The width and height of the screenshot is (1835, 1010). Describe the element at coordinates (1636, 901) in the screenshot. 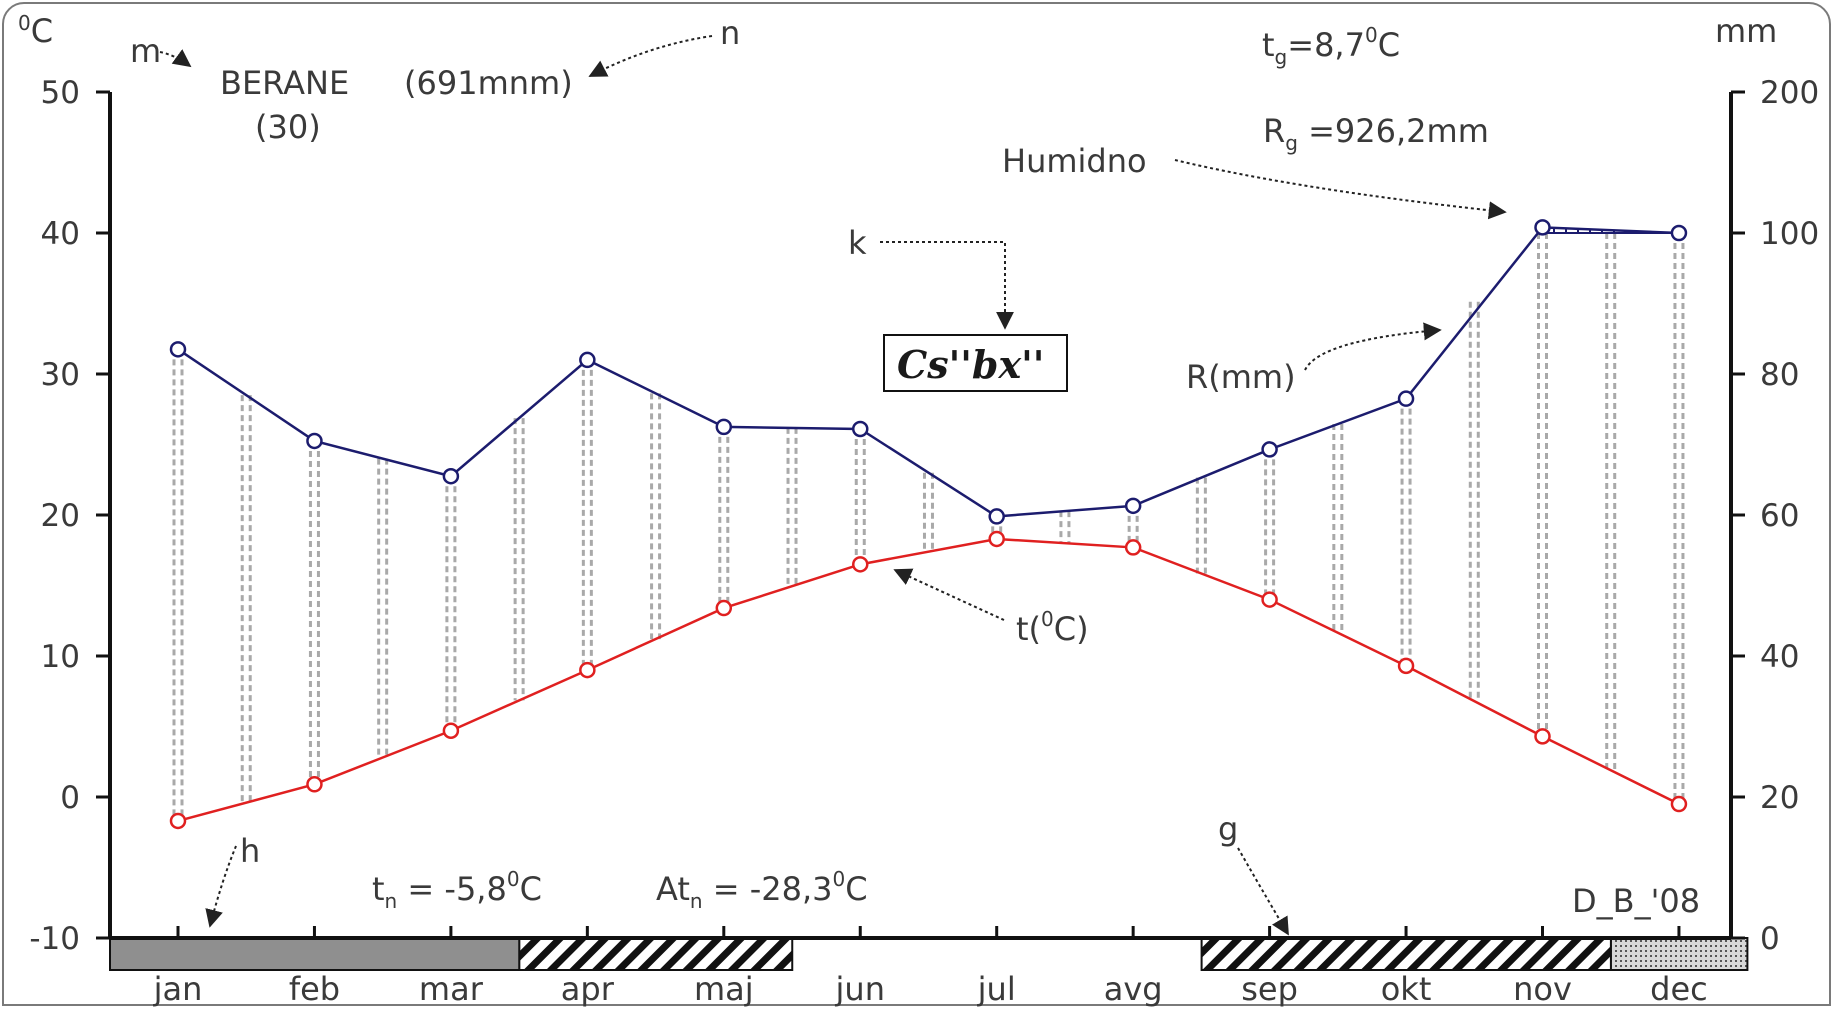

I see `author-signature: D_B_'08` at that location.